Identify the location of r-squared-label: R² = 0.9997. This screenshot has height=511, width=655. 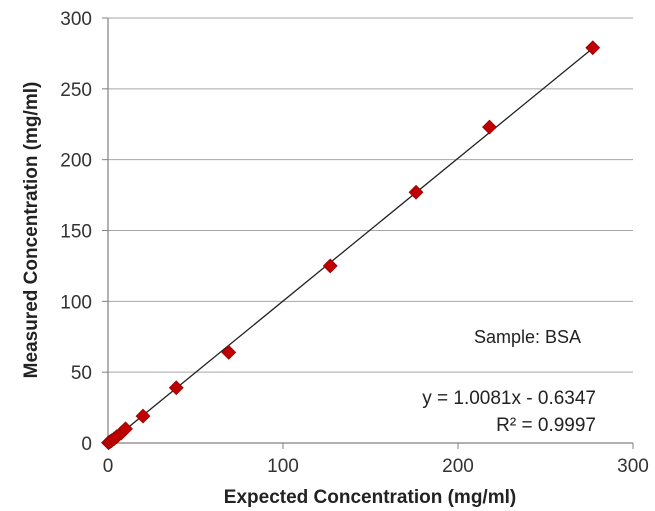
(546, 425).